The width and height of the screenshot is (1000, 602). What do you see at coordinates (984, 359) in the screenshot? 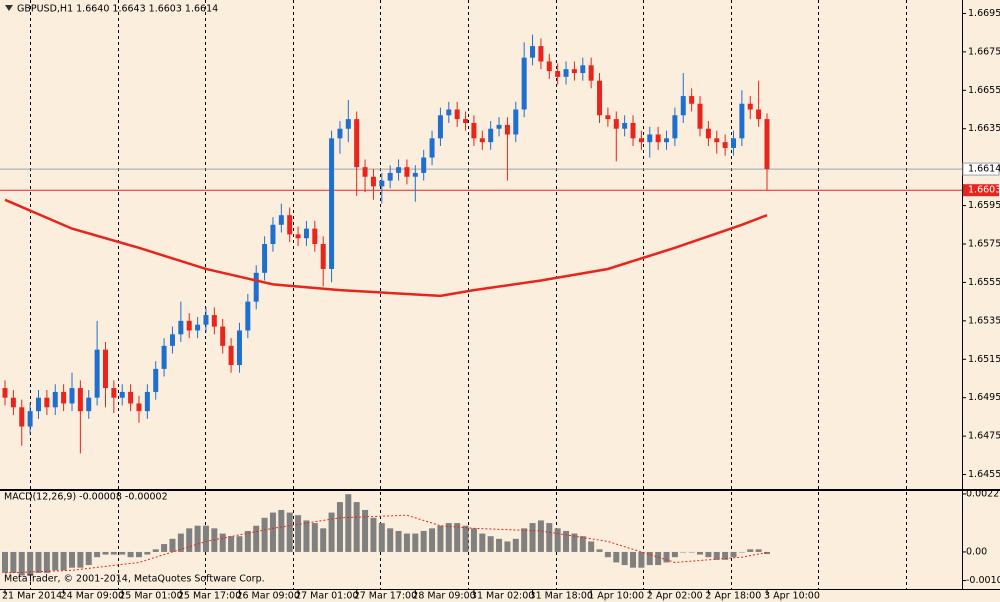
I see `y-tick-label: 1.6515` at bounding box center [984, 359].